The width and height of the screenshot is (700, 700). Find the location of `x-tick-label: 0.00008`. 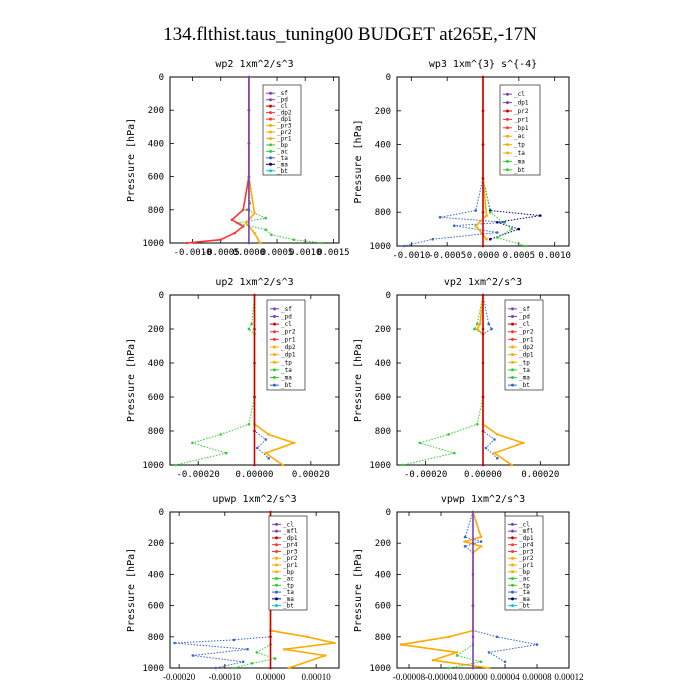

x-tick-label: 0.00008 is located at coordinates (537, 677).